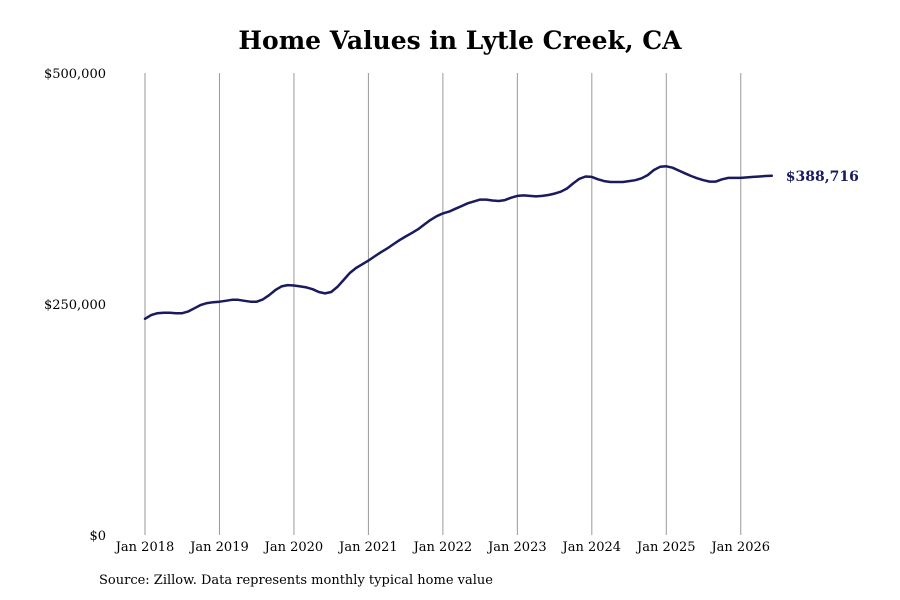 The width and height of the screenshot is (900, 600). I want to click on y-tick-label: $0, so click(97, 536).